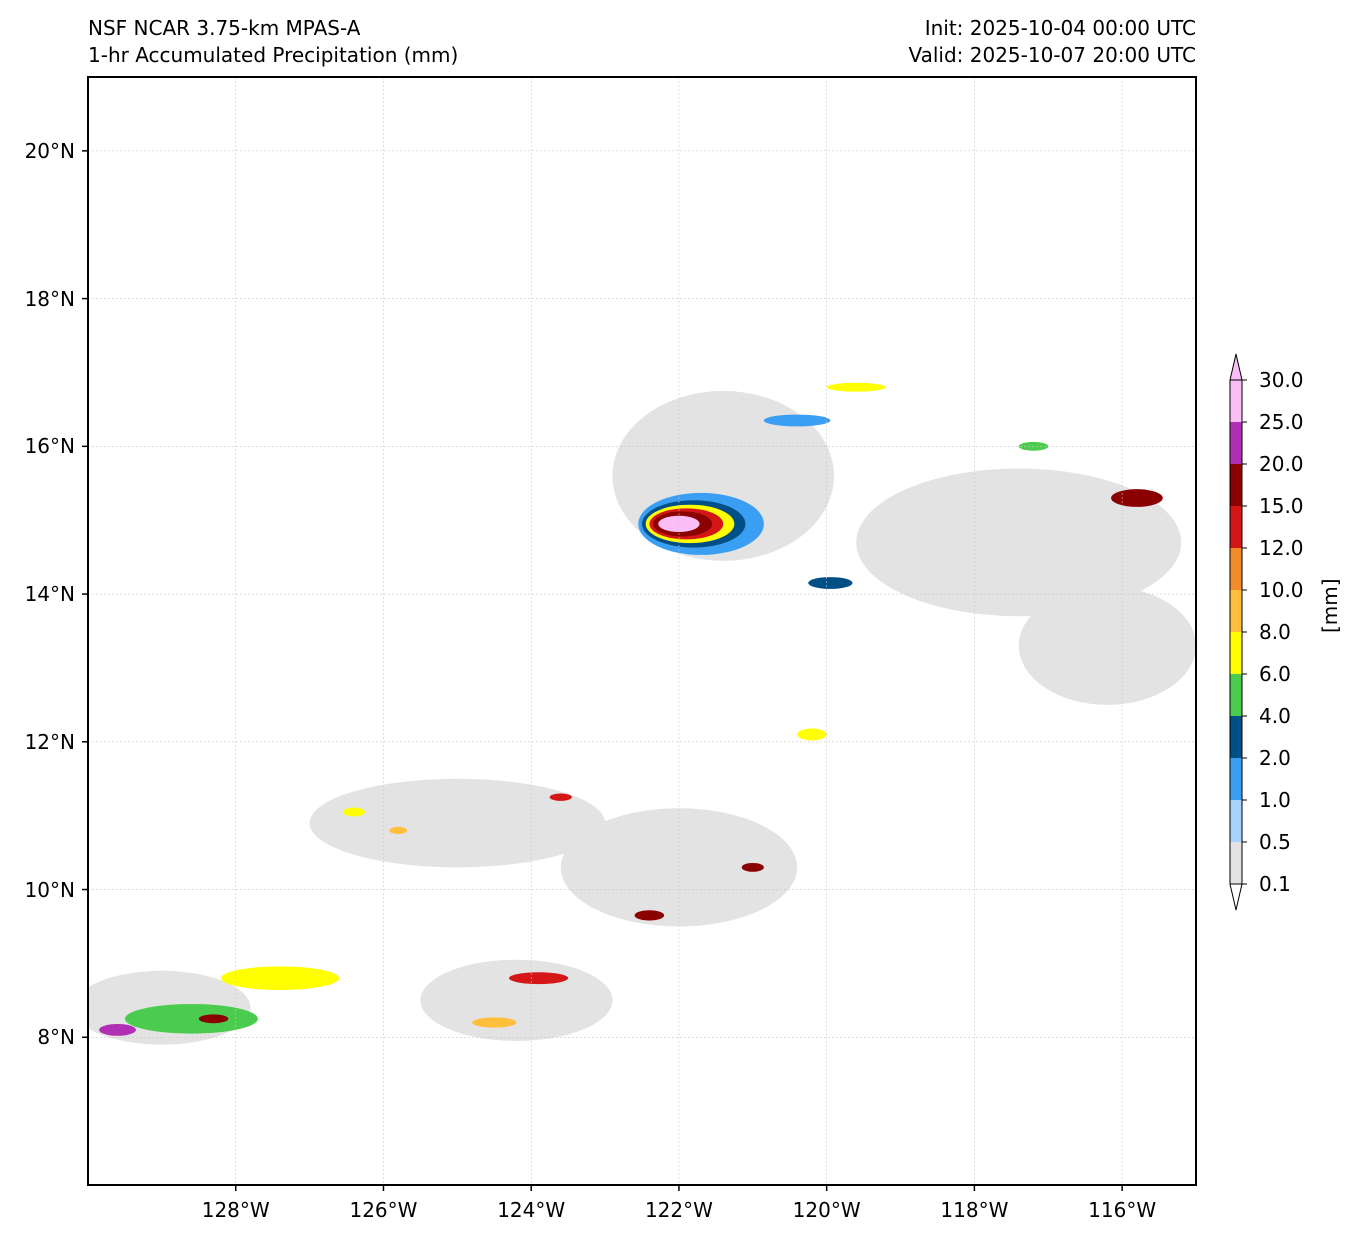 This screenshot has width=1360, height=1239. What do you see at coordinates (49, 298) in the screenshot?
I see `lat-tick-label: 18°N` at bounding box center [49, 298].